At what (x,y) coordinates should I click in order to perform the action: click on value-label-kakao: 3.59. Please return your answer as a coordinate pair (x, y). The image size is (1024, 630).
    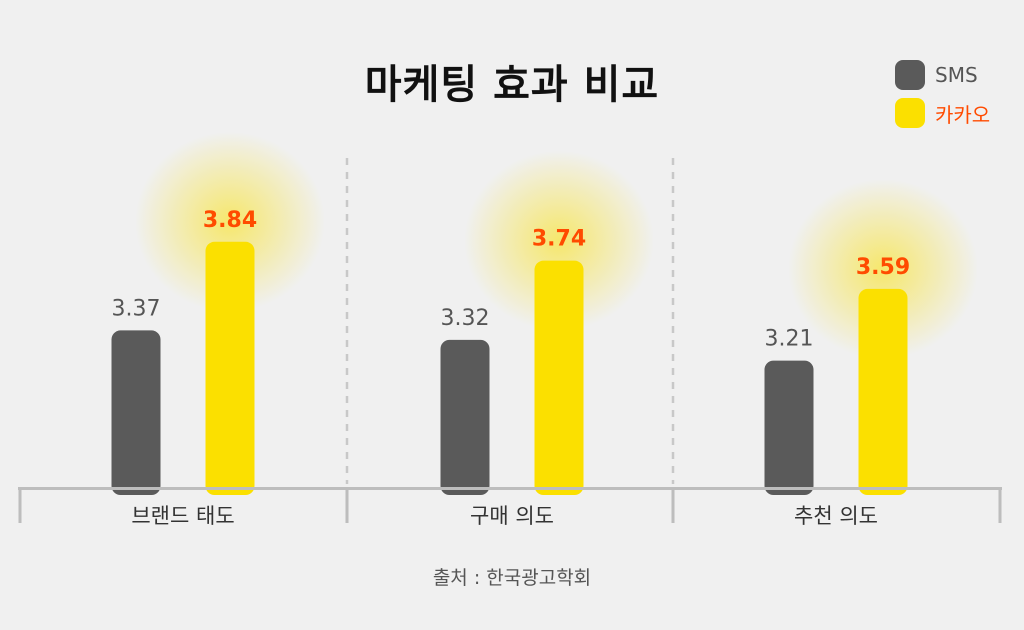
    Looking at the image, I should click on (883, 267).